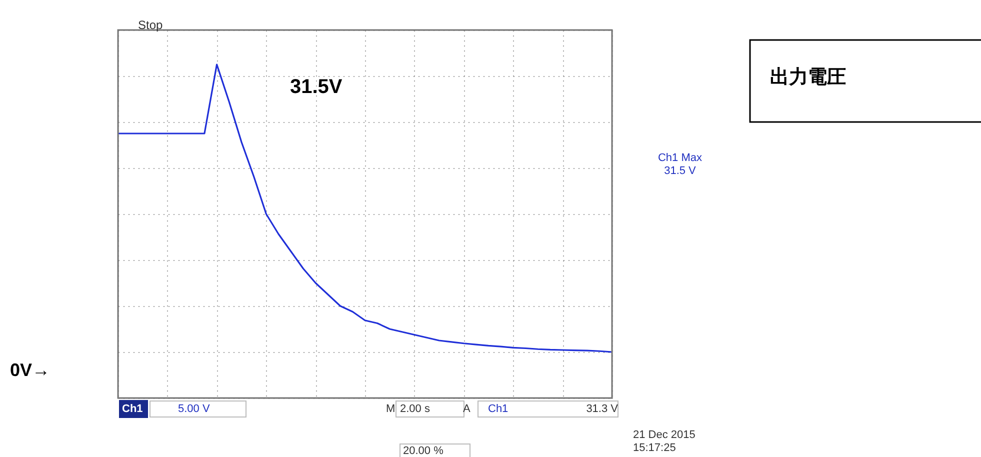 The width and height of the screenshot is (981, 457). I want to click on text: M, so click(391, 409).